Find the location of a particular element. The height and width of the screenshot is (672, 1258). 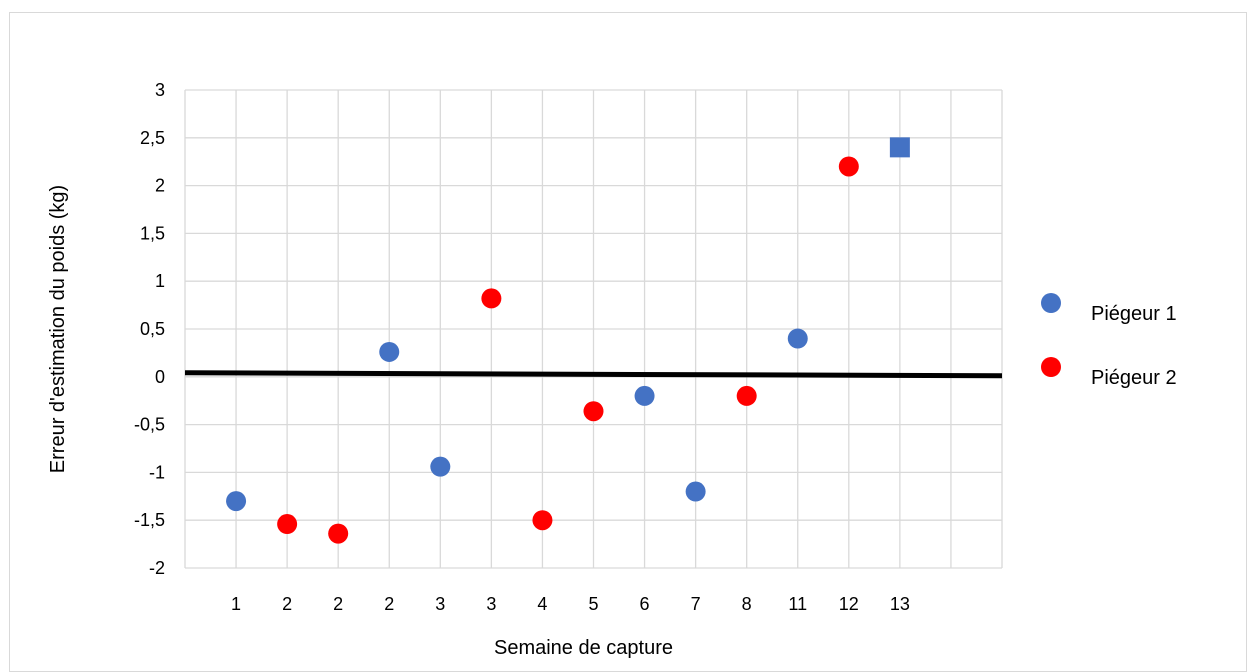

y-tick-label: 1 is located at coordinates (160, 281).